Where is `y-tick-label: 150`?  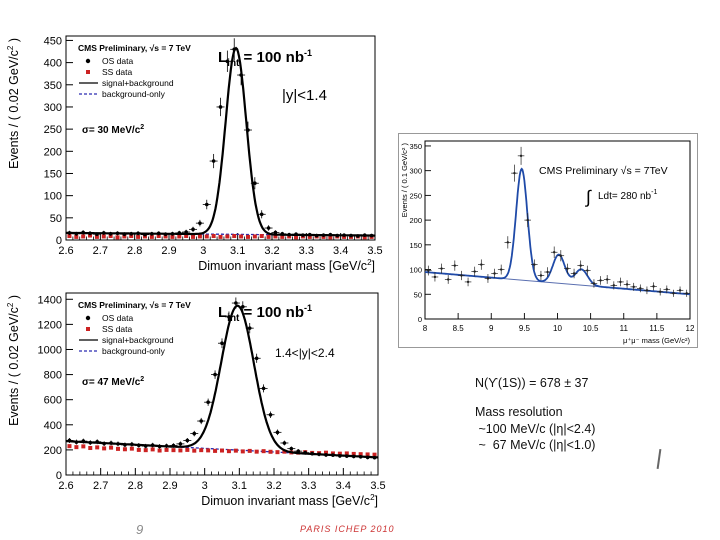
y-tick-label: 150 is located at coordinates (415, 245).